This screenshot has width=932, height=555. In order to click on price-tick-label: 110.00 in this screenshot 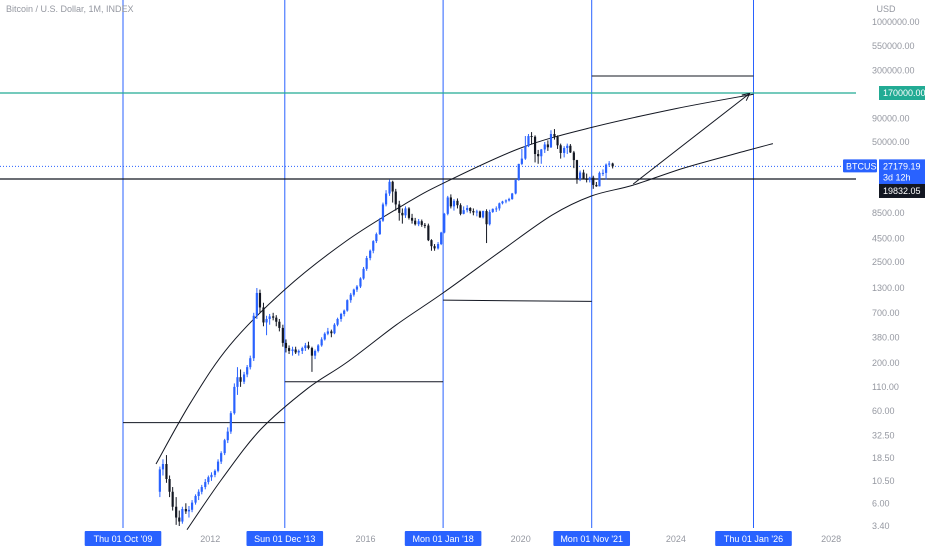, I will do `click(885, 387)`.